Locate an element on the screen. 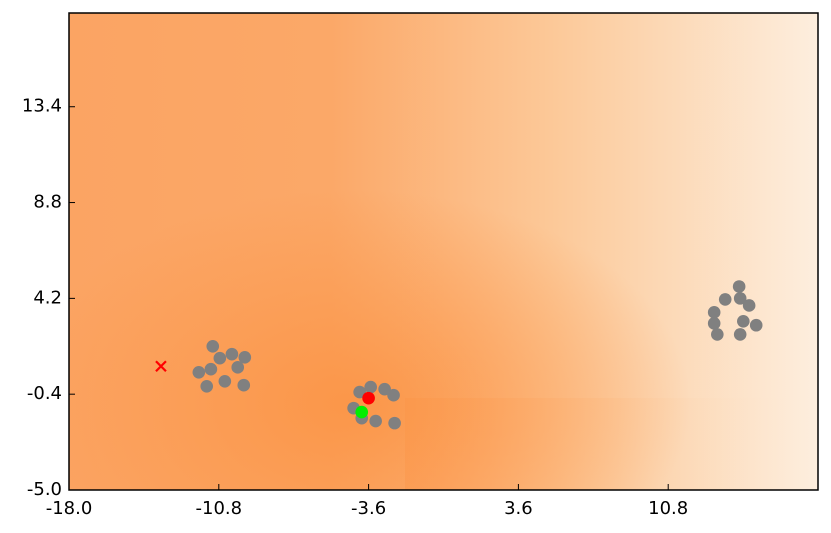 The width and height of the screenshot is (831, 533). x-tick-label: -18.0 is located at coordinates (69, 508).